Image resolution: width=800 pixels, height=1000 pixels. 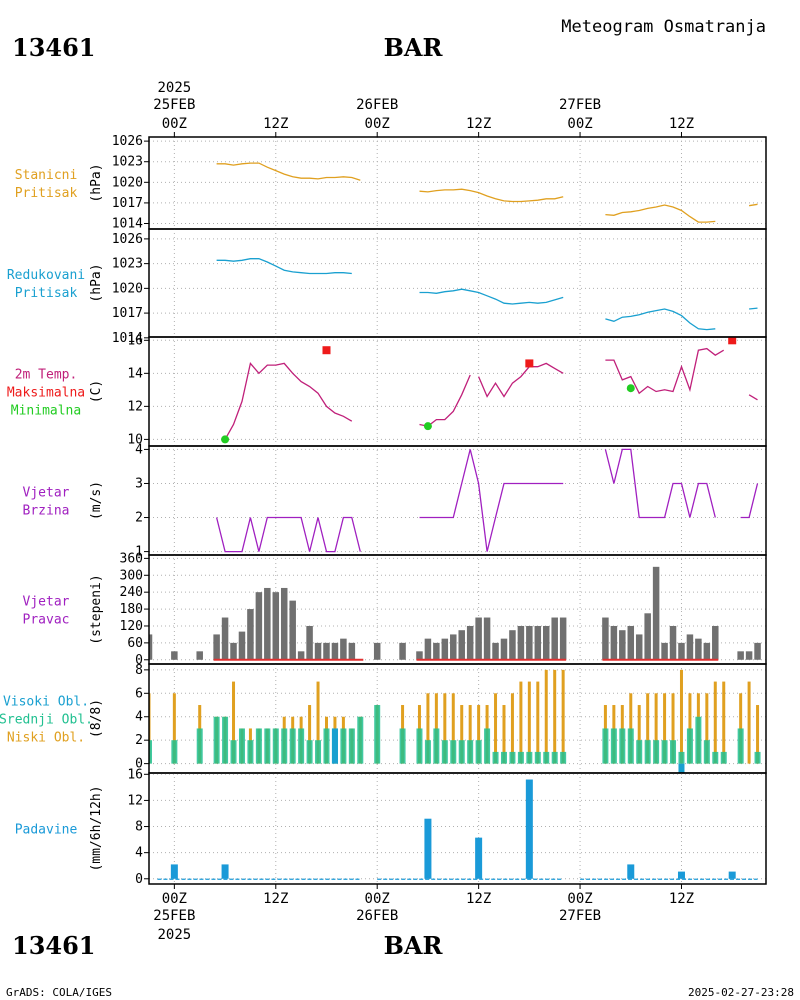 What do you see at coordinates (135, 774) in the screenshot?
I see `y-tick-label: 16` at bounding box center [135, 774].